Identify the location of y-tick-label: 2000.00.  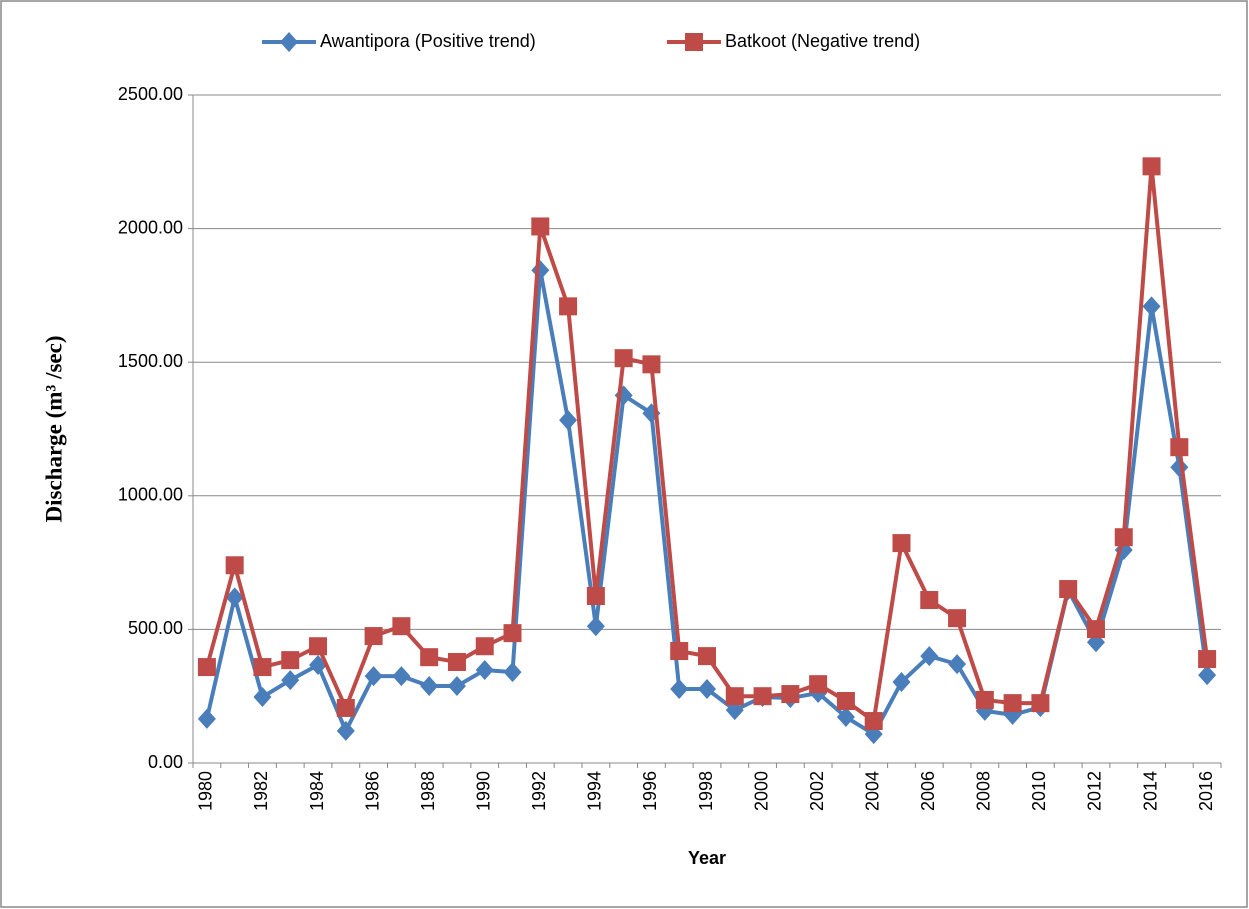
(150, 227).